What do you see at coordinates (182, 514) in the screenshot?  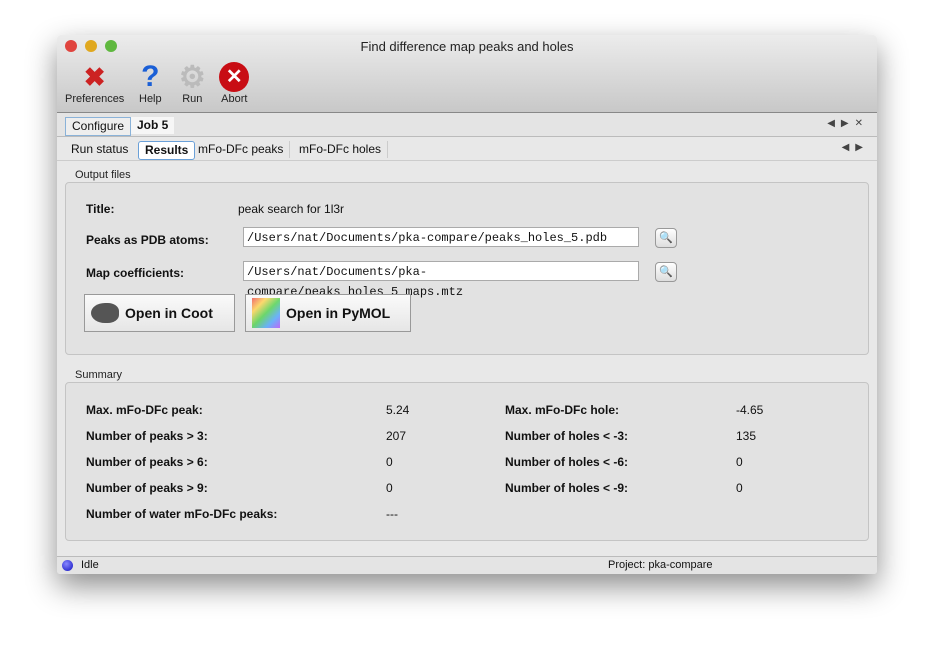 I see `summary-left-label: Number of water mFo-DFc peaks:` at bounding box center [182, 514].